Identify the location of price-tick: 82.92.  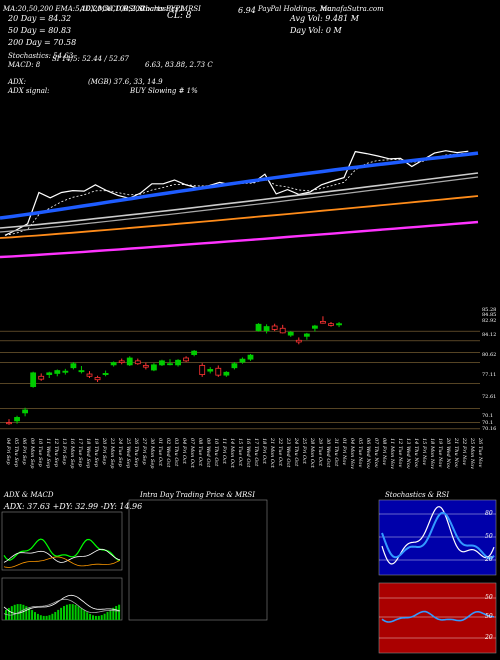
(489, 321).